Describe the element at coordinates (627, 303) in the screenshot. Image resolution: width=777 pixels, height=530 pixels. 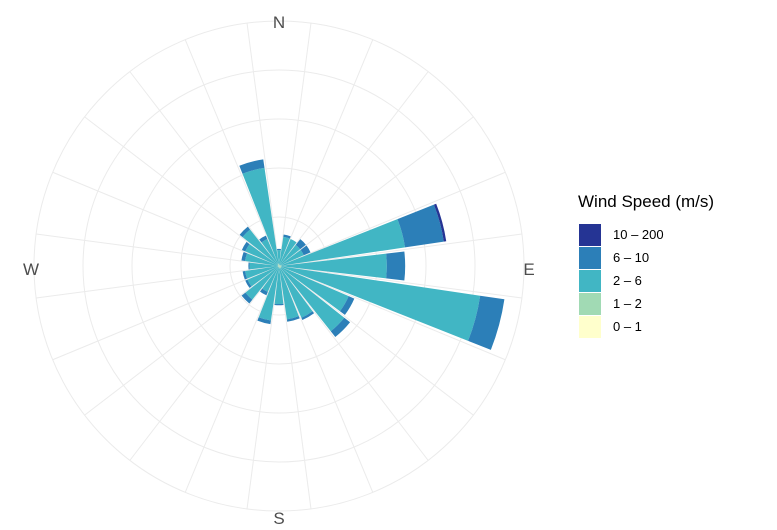
I see `legend-label-3: 1 – 2` at that location.